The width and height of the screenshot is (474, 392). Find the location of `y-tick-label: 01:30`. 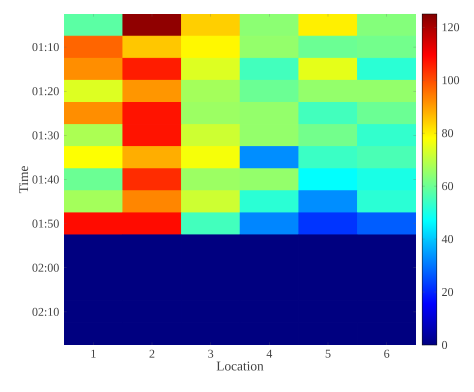

y-tick-label: 01:30 is located at coordinates (45, 135).